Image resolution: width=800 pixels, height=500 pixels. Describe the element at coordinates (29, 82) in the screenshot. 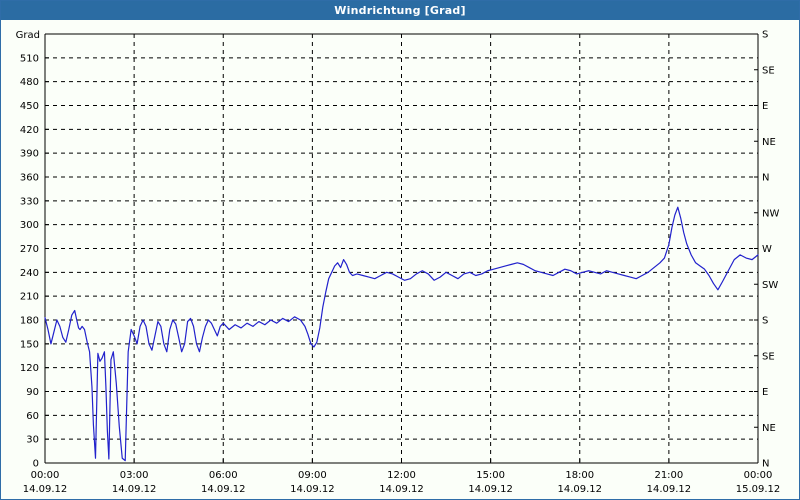

I see `y-axis-tick-label: 480` at that location.